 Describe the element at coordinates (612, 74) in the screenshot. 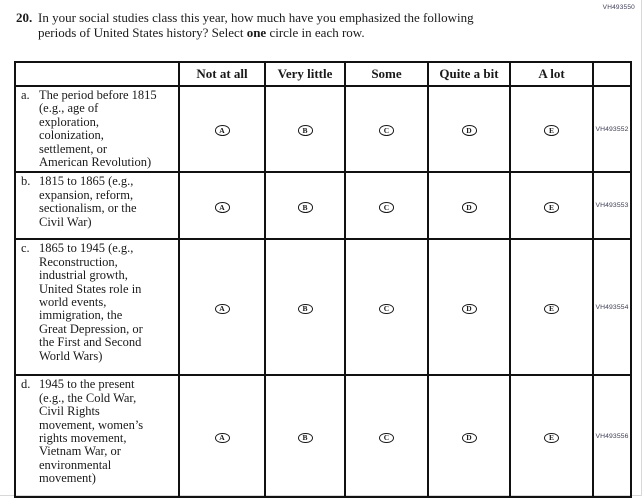

I see `header-empty-code` at that location.